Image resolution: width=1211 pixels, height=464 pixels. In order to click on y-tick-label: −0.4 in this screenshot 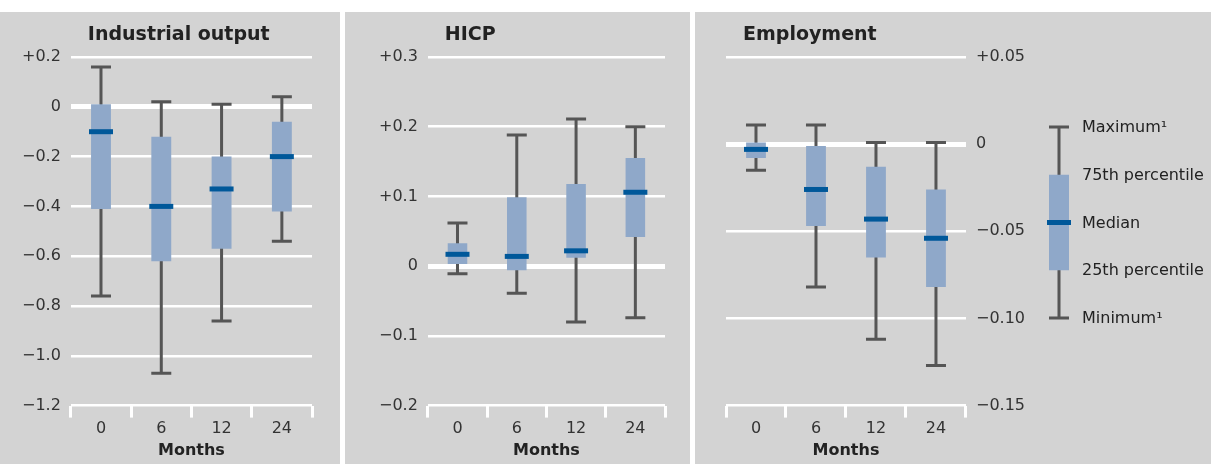, I will do `click(41, 205)`.